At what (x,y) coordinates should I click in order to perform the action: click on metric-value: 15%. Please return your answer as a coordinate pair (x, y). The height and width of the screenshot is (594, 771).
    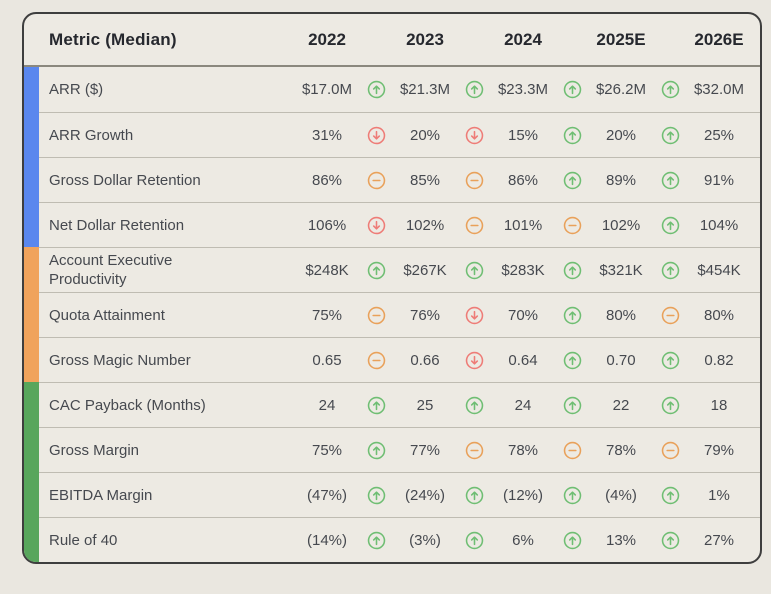
    Looking at the image, I should click on (523, 135).